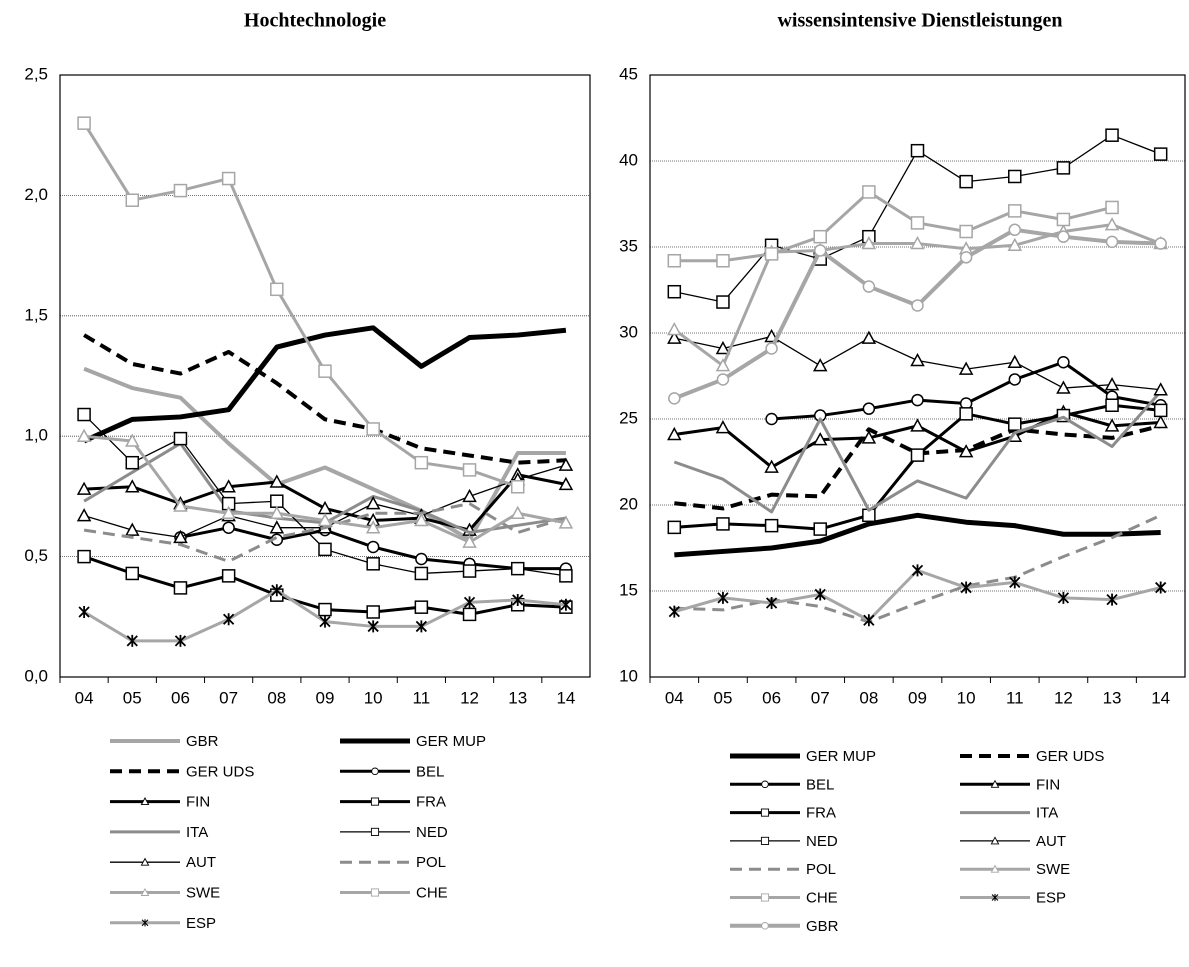 This screenshot has height=967, width=1189. I want to click on legend-label: AUT, so click(201, 862).